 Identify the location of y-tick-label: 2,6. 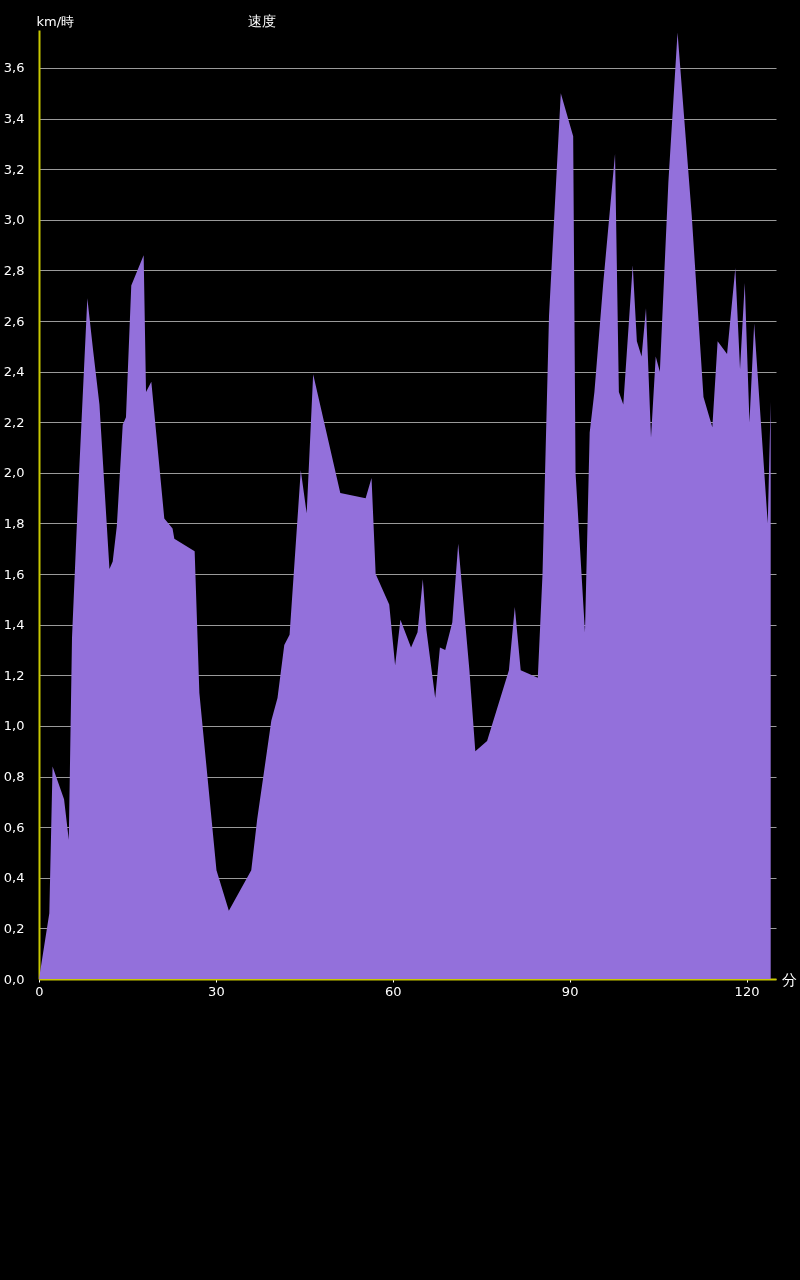
(14, 321).